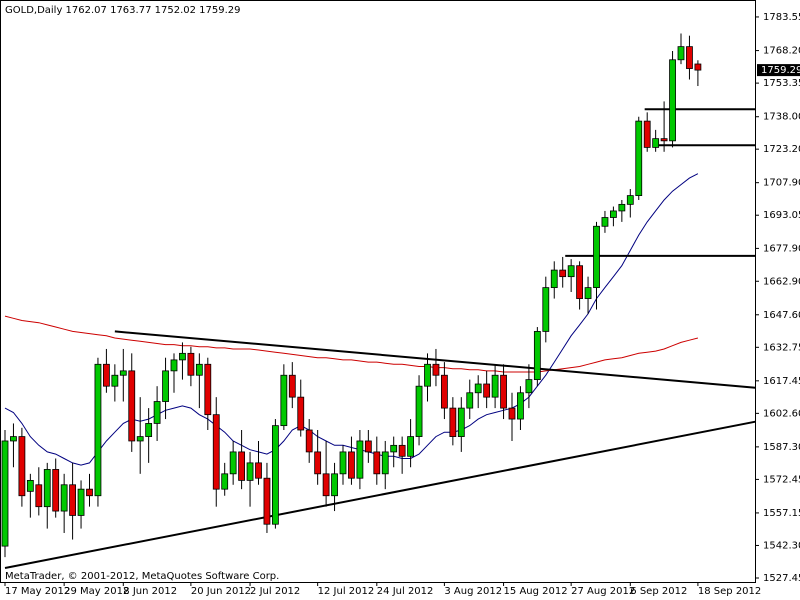  I want to click on x-tick-label: 20 Jun 2012, so click(221, 591).